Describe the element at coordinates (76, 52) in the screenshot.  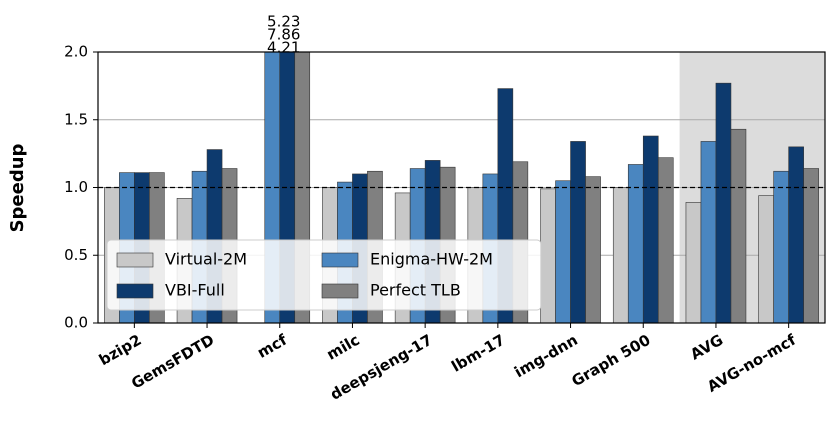
I see `y-tick-label: 2.0` at that location.